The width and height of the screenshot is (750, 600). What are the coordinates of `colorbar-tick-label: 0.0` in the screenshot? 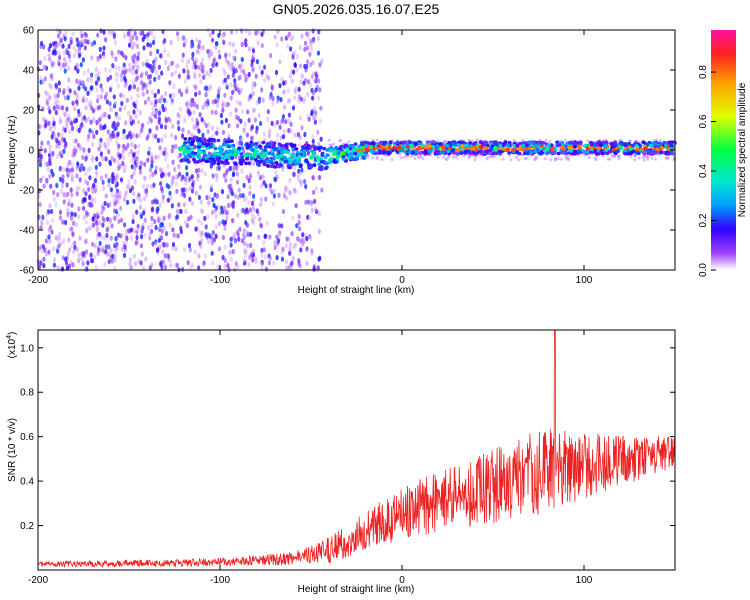 It's located at (703, 270).